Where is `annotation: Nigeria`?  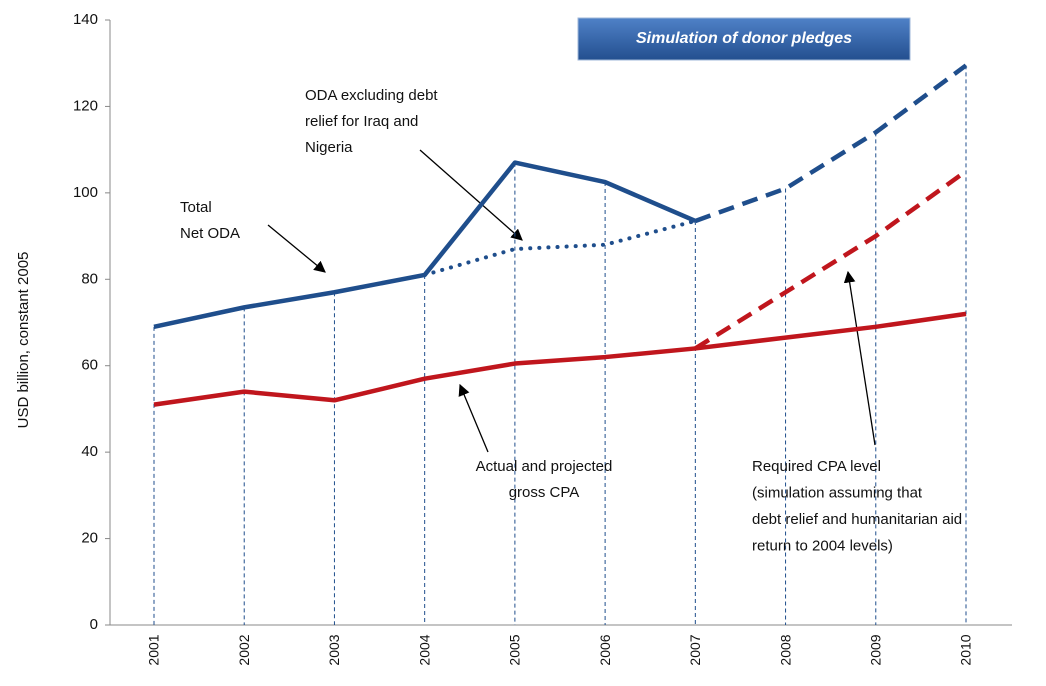 annotation: Nigeria is located at coordinates (329, 147).